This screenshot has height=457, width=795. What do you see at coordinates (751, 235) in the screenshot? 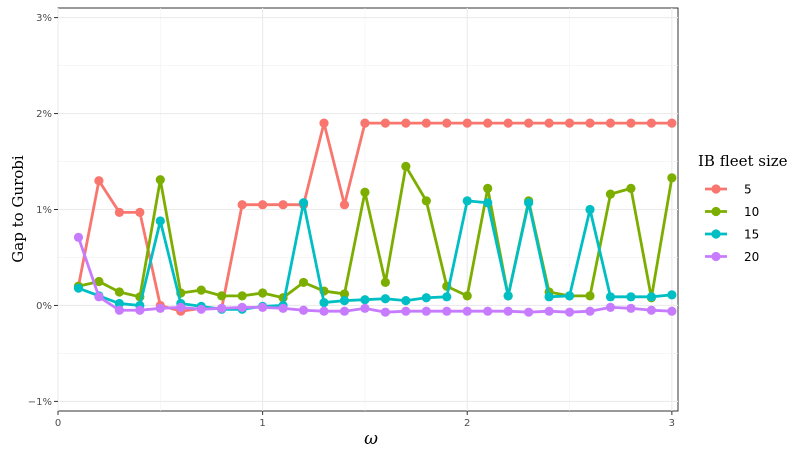
I see `legend-label: 15` at bounding box center [751, 235].